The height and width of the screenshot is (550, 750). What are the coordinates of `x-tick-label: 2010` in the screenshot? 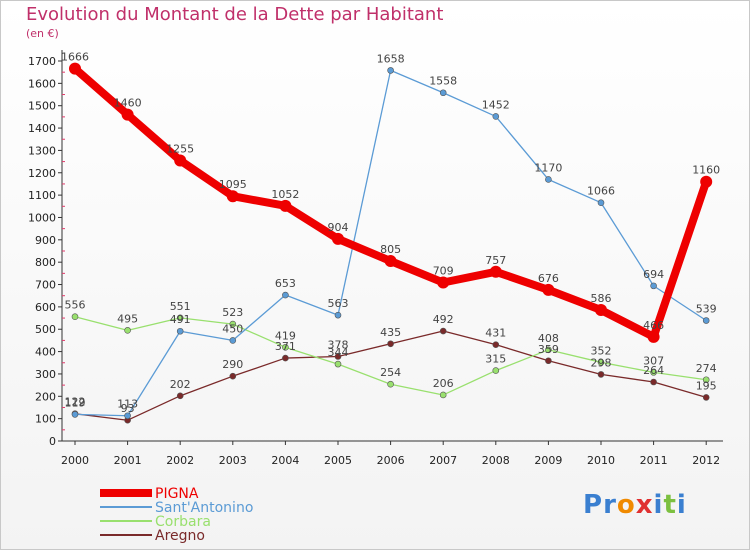 It's located at (601, 460).